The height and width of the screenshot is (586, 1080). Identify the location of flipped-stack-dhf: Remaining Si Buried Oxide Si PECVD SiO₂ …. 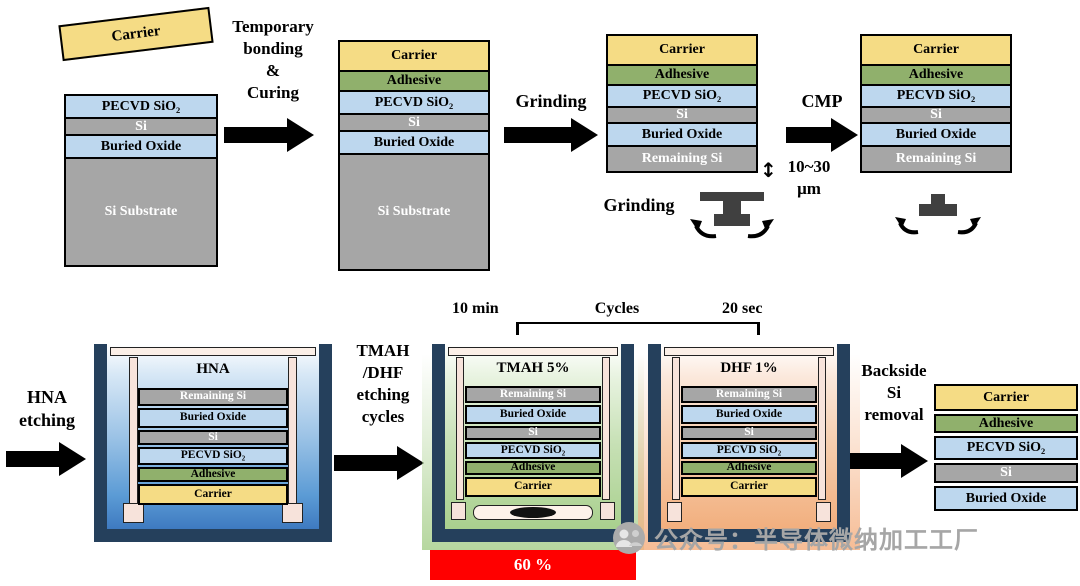
(749, 441).